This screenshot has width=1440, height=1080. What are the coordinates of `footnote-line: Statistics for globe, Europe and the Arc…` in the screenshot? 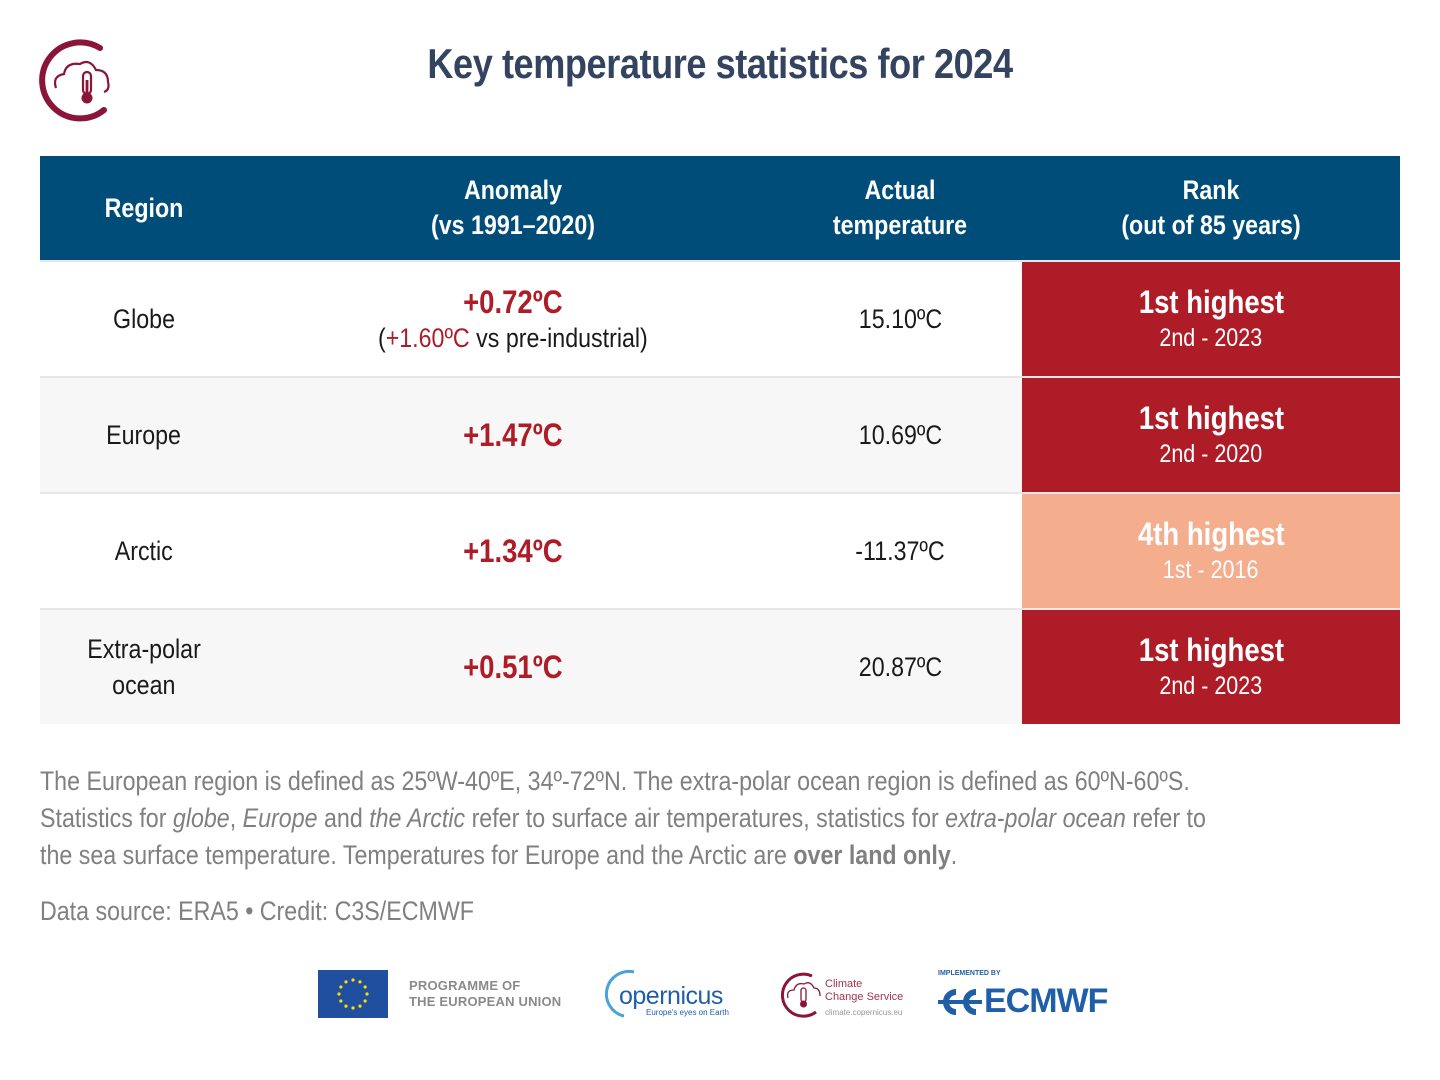 It's located at (676, 818).